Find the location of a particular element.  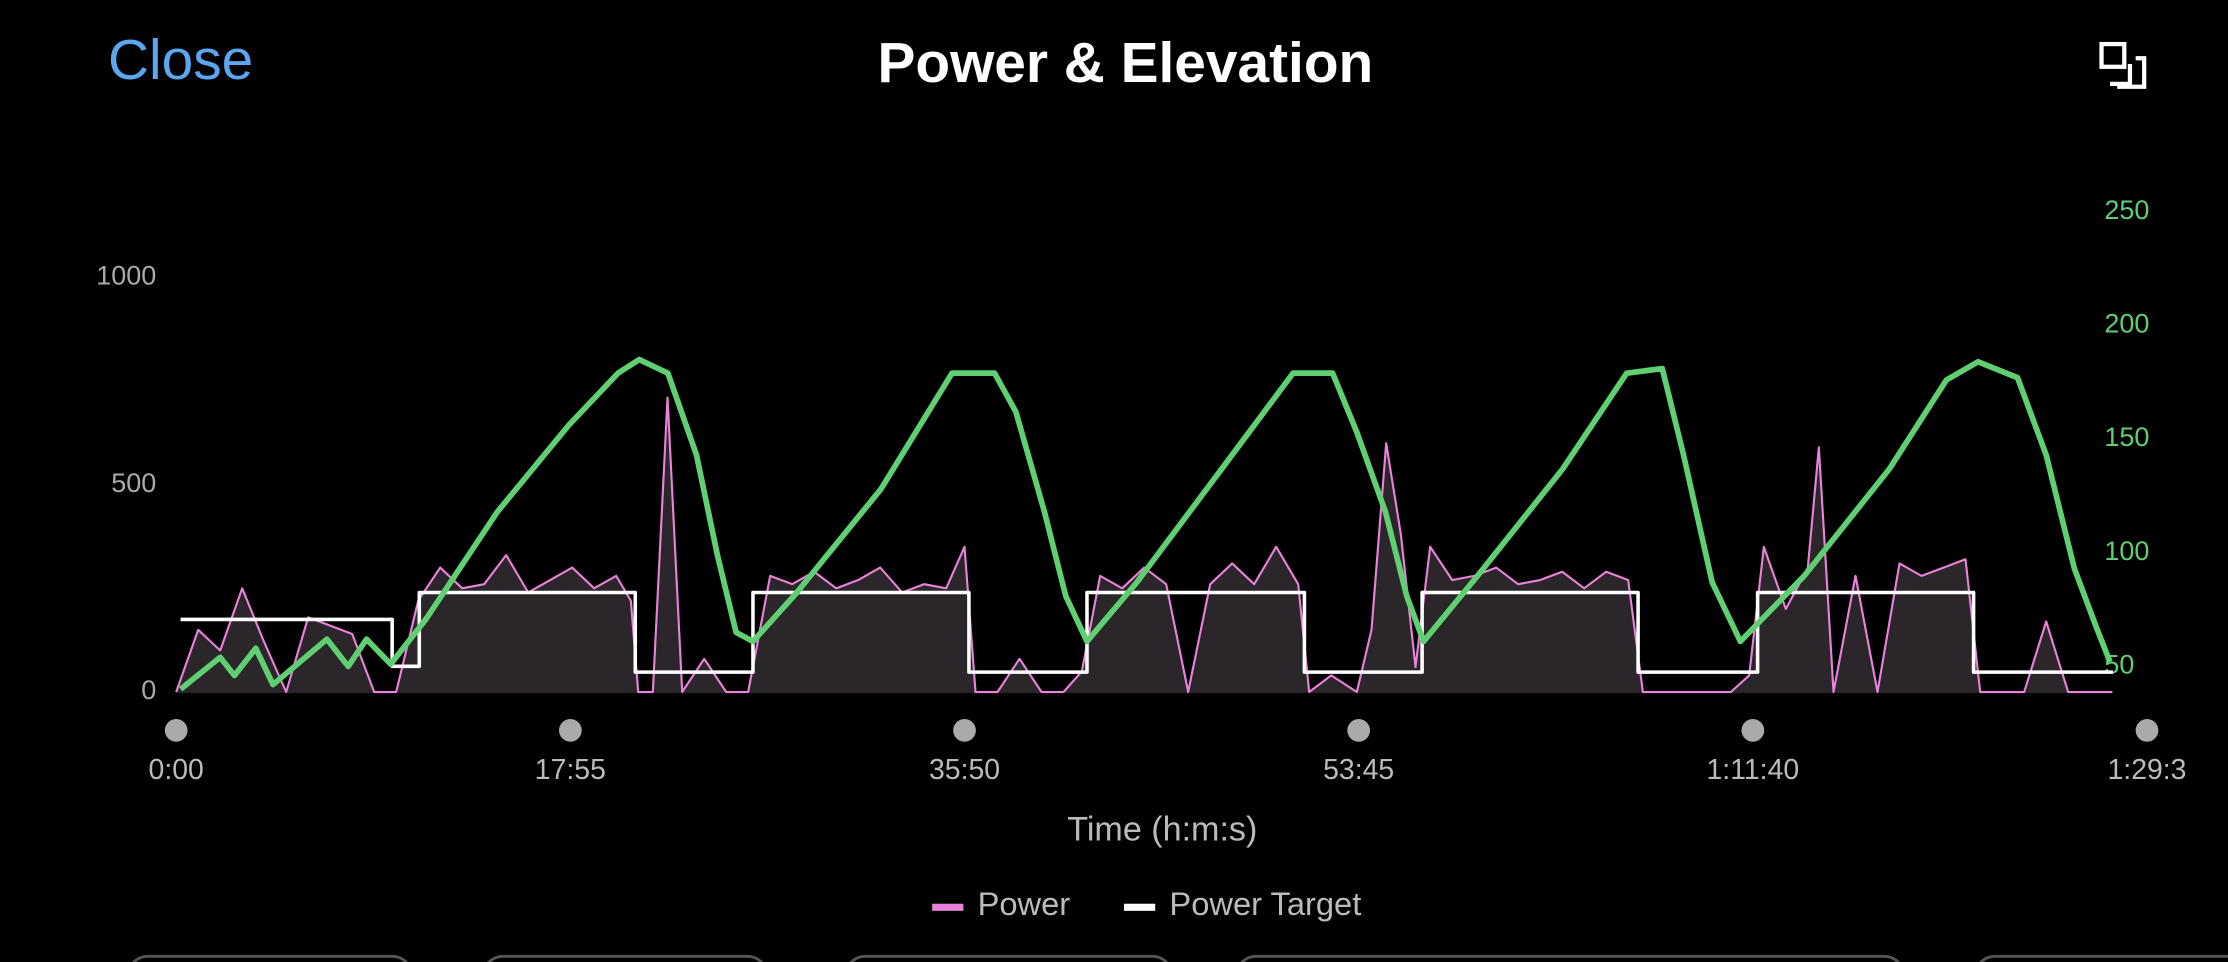

x-tick-label: 53:45 is located at coordinates (1358, 770).